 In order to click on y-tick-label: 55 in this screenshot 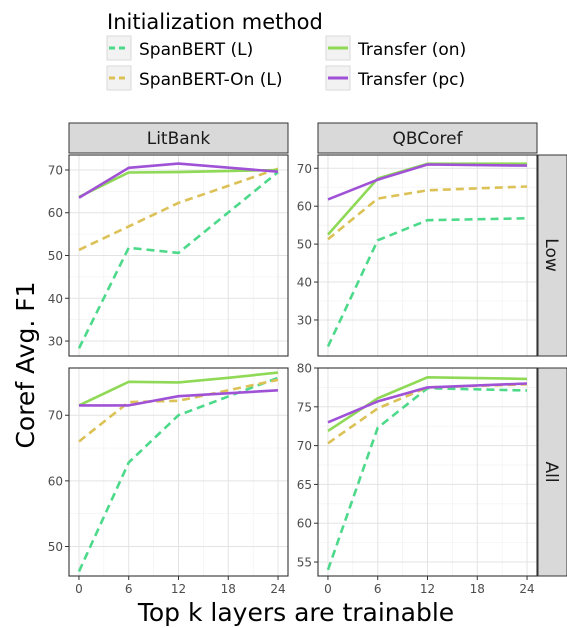, I will do `click(304, 563)`.